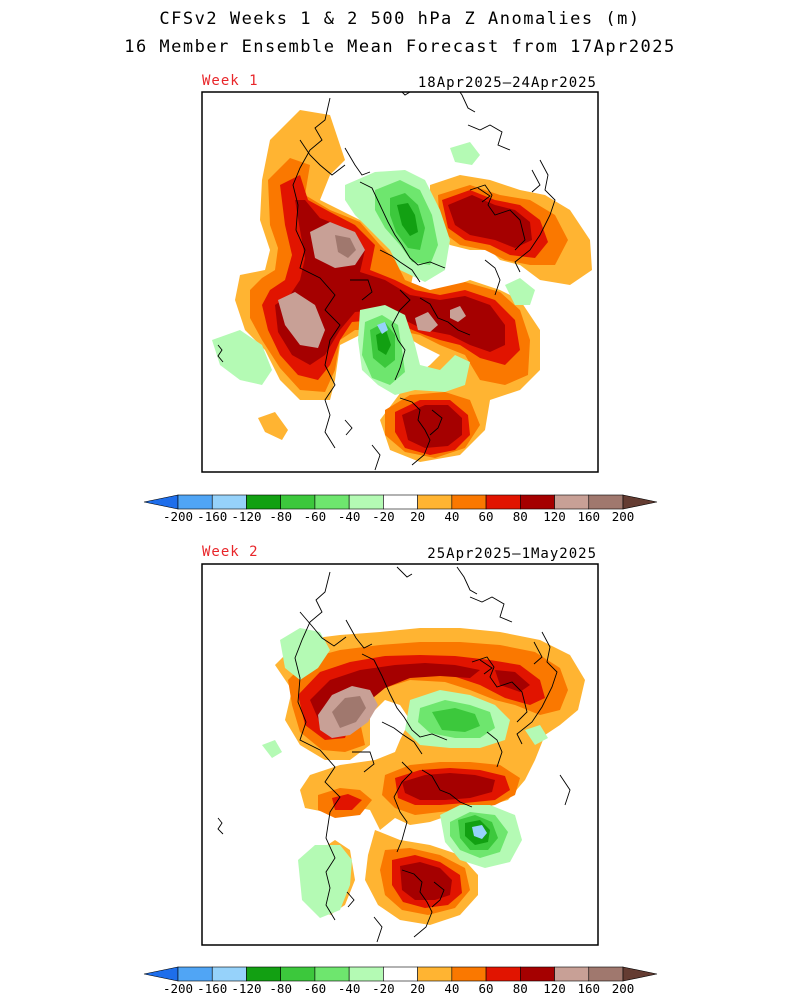  What do you see at coordinates (383, 516) in the screenshot?
I see `colorbar-week1-label: -20` at bounding box center [383, 516].